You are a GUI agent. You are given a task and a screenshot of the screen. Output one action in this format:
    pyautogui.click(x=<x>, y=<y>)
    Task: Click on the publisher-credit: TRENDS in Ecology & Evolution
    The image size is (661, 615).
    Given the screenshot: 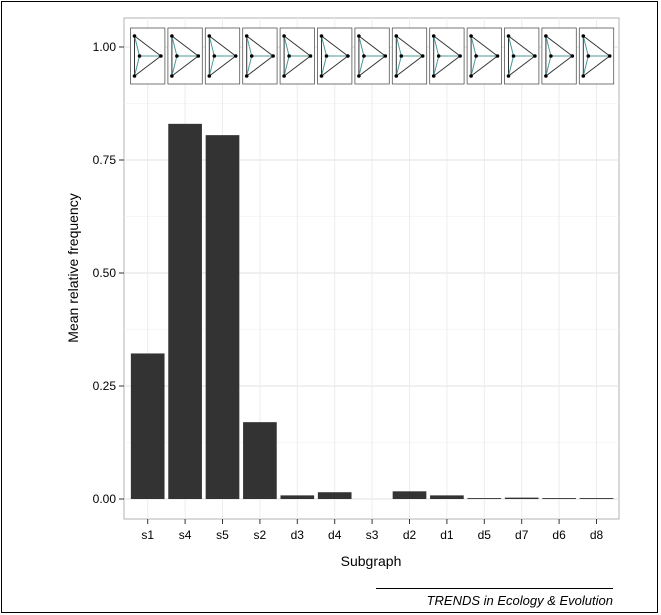 What is the action you would take?
    pyautogui.click(x=494, y=598)
    